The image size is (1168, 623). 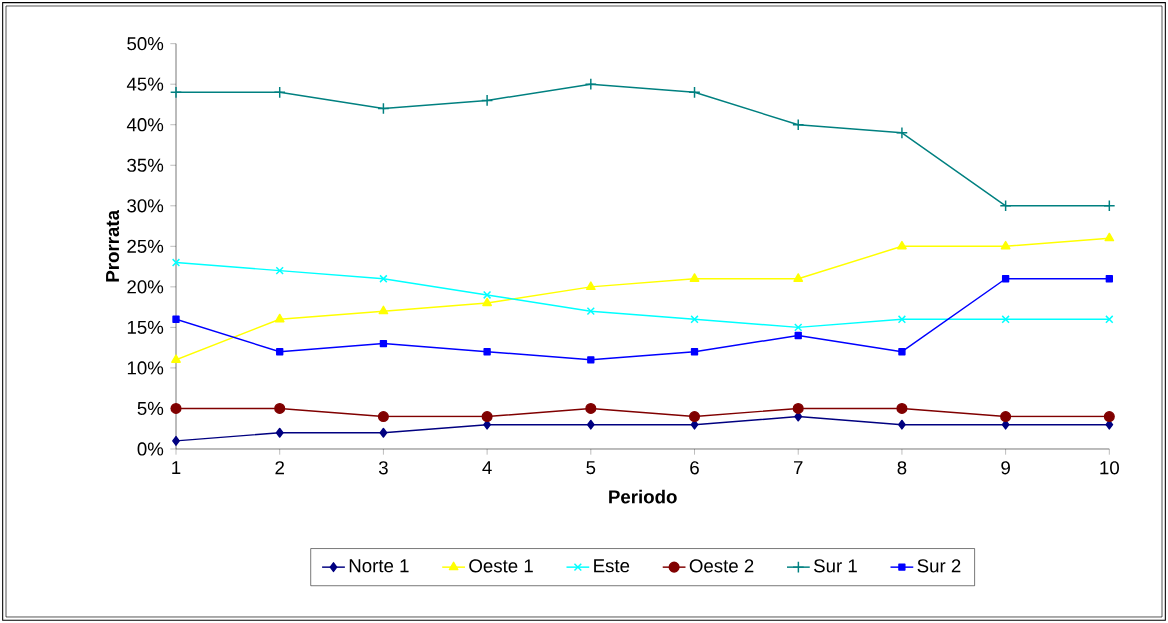 I want to click on y-tick-label: 50%, so click(x=145, y=44).